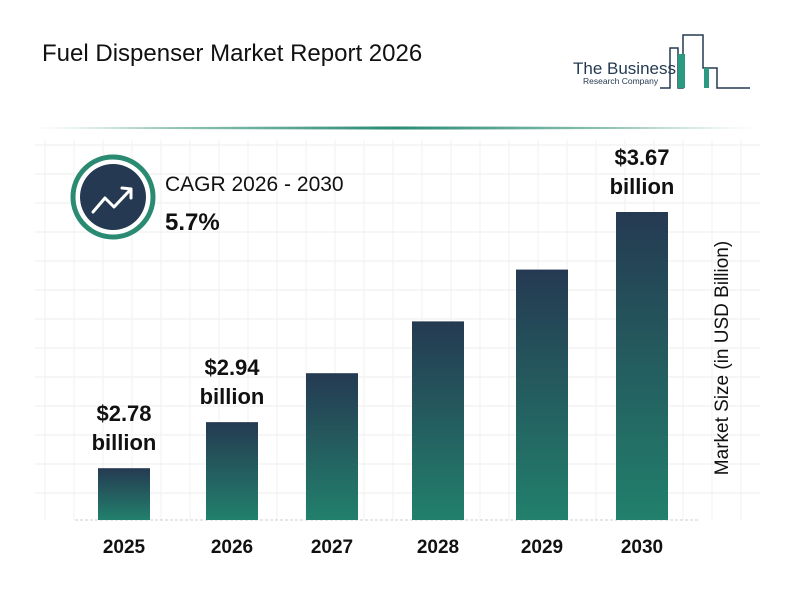 This screenshot has height=600, width=800. Describe the element at coordinates (642, 366) in the screenshot. I see `bar-2030` at that location.